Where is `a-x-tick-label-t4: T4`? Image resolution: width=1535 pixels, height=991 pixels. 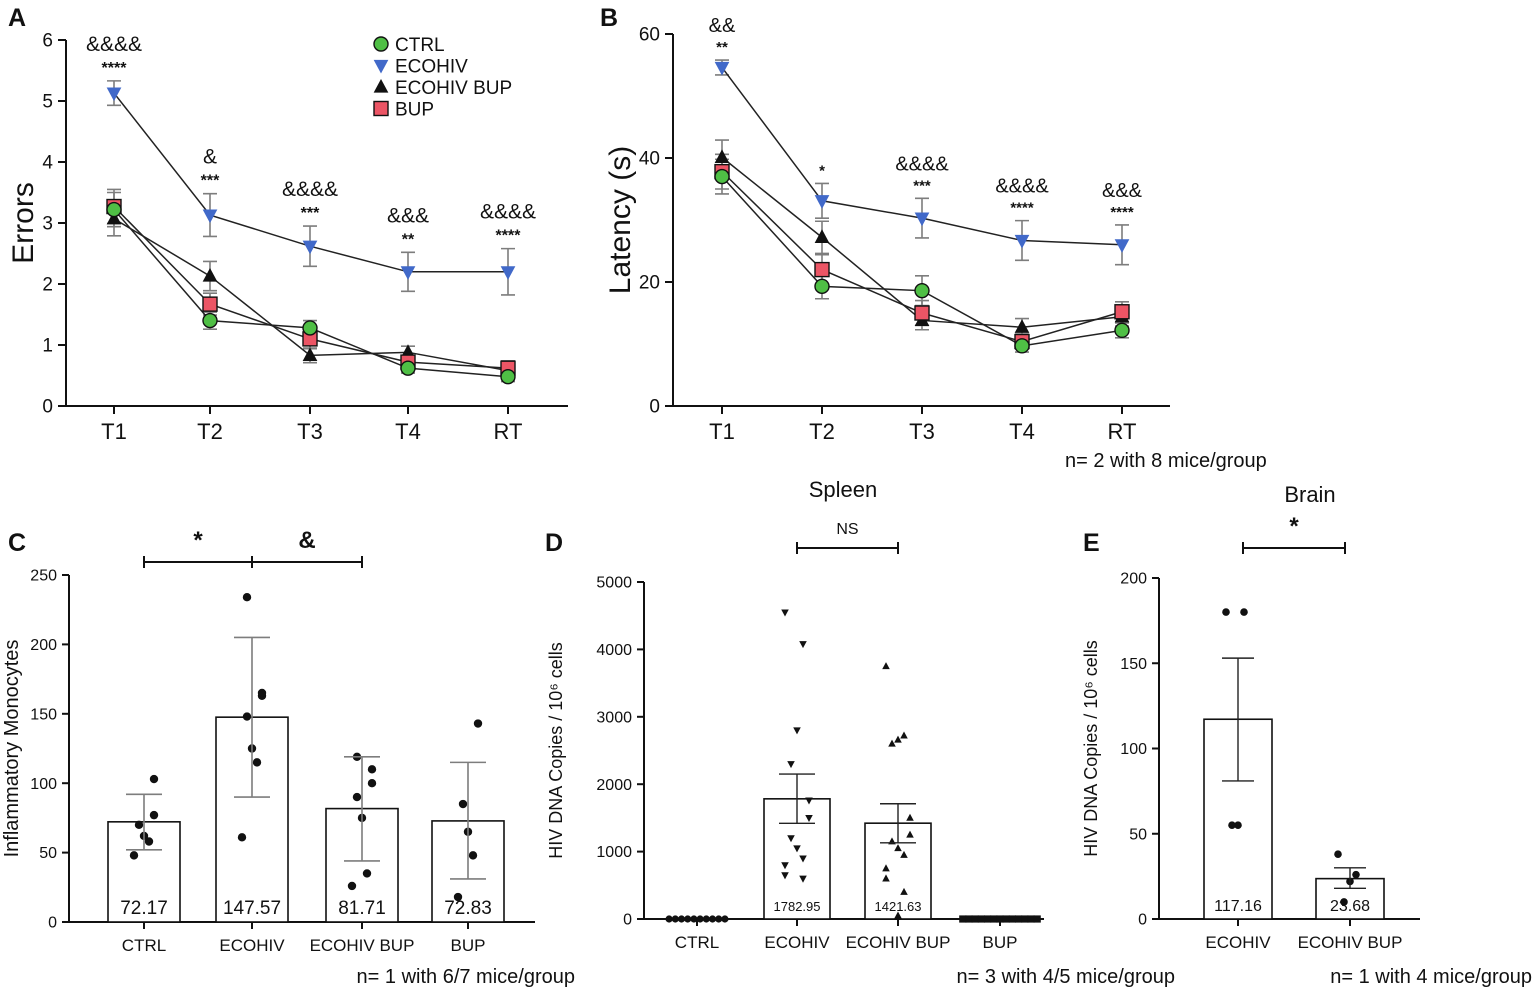
a-x-tick-label-t4: T4 is located at coordinates (408, 431).